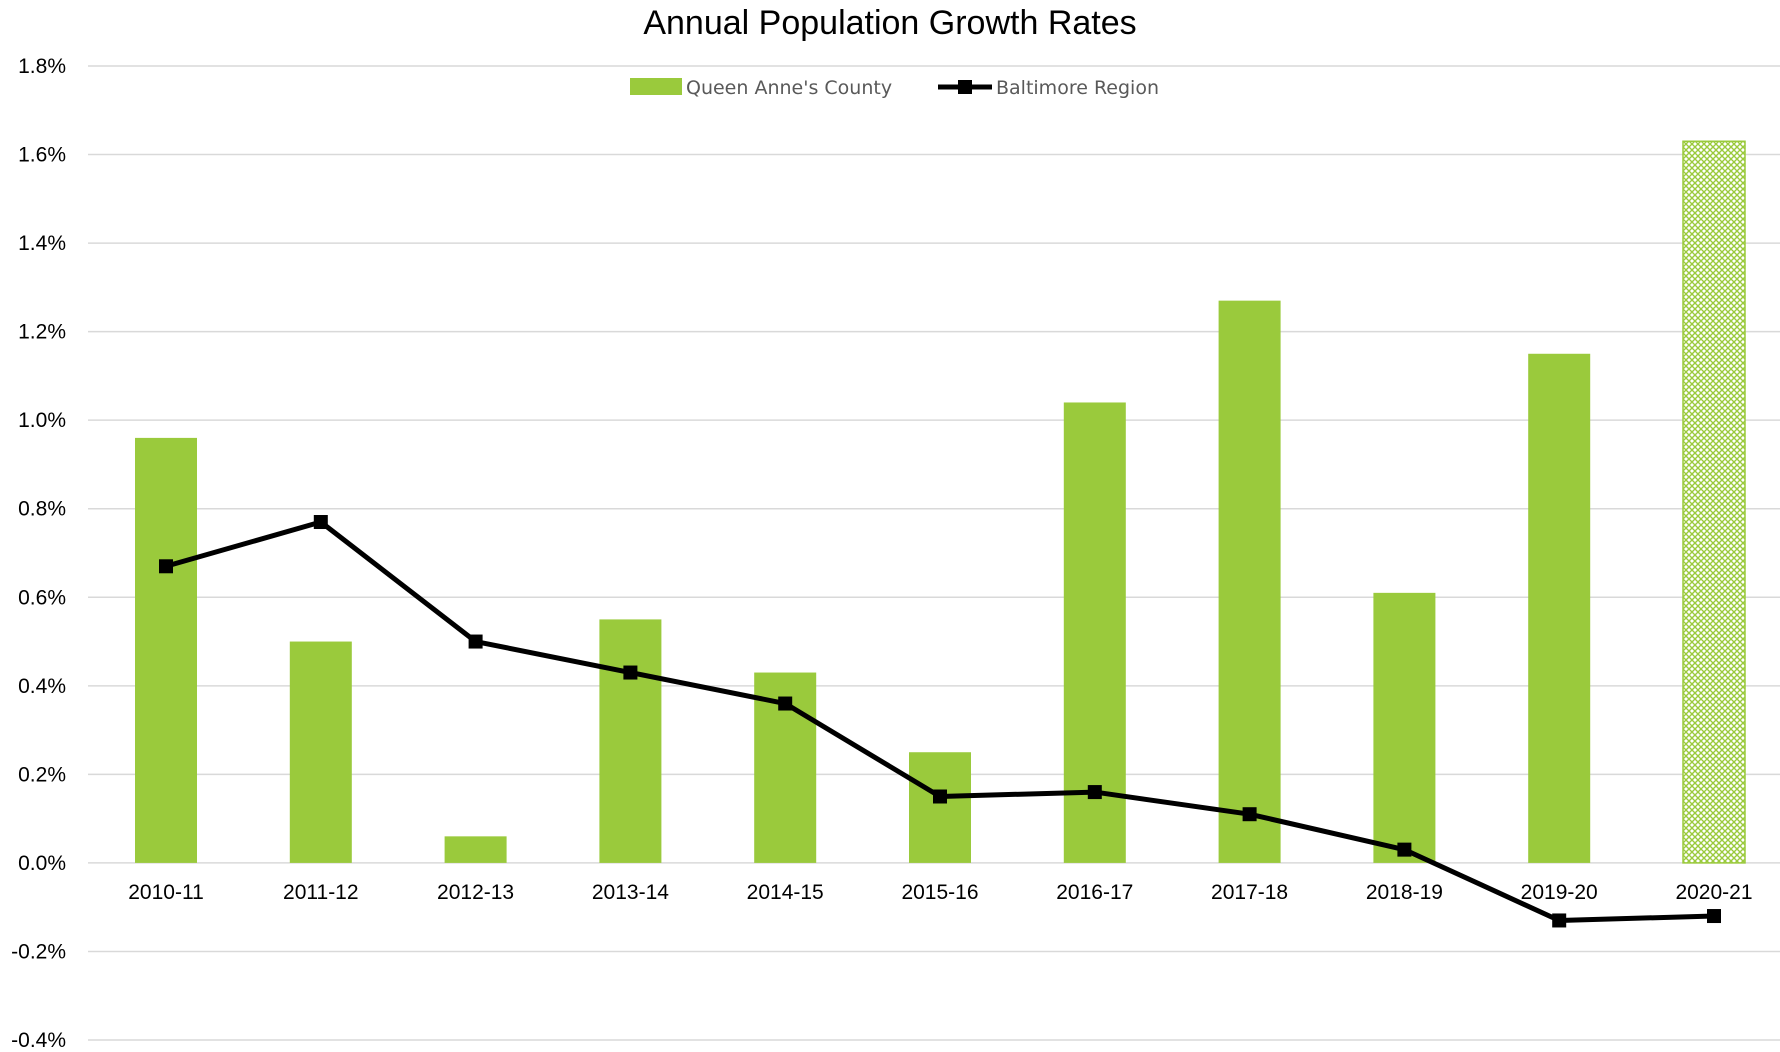 The width and height of the screenshot is (1780, 1052). What do you see at coordinates (321, 892) in the screenshot?
I see `x-tick-label: 2011-12` at bounding box center [321, 892].